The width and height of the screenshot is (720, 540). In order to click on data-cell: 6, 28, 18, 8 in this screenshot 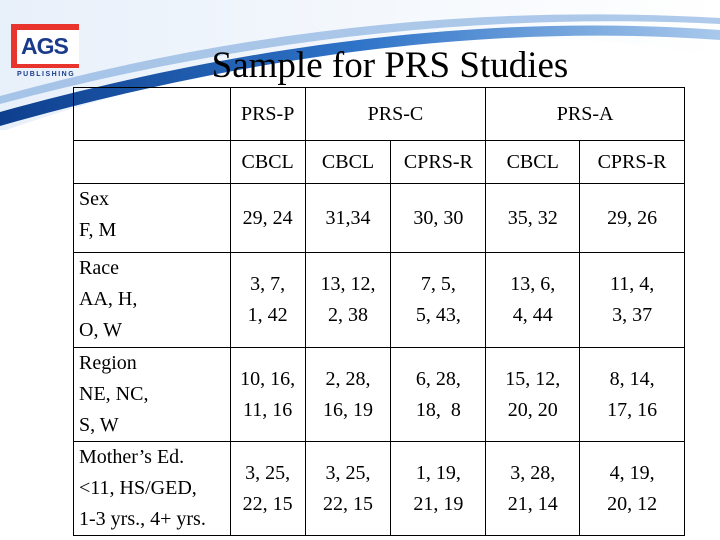, I will do `click(438, 394)`.